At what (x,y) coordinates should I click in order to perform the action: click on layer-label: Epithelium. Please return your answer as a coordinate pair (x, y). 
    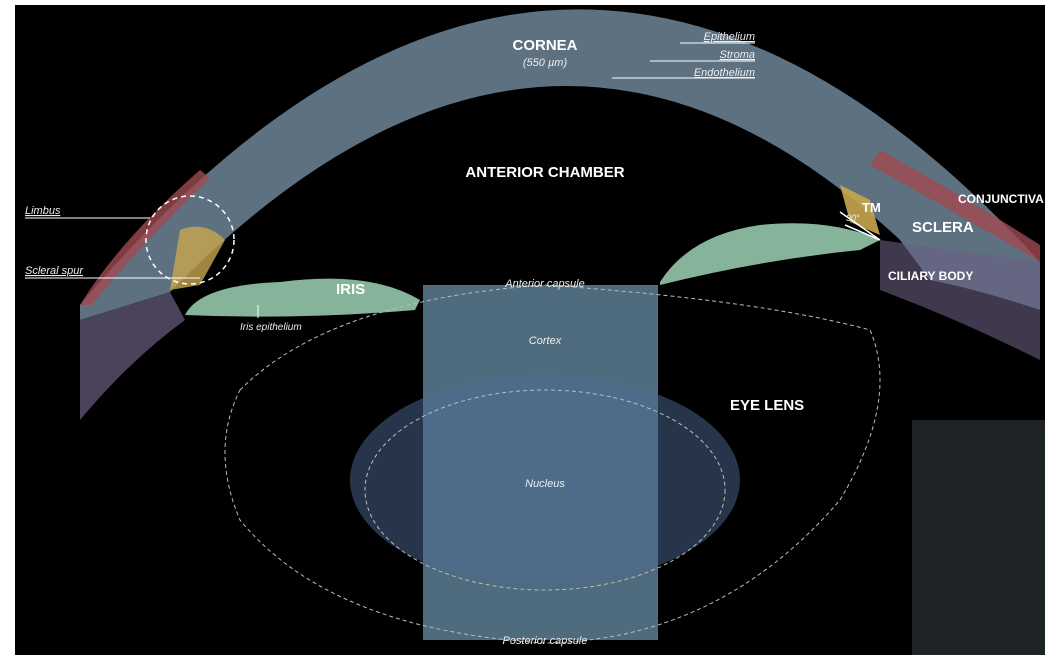
    Looking at the image, I should click on (729, 37).